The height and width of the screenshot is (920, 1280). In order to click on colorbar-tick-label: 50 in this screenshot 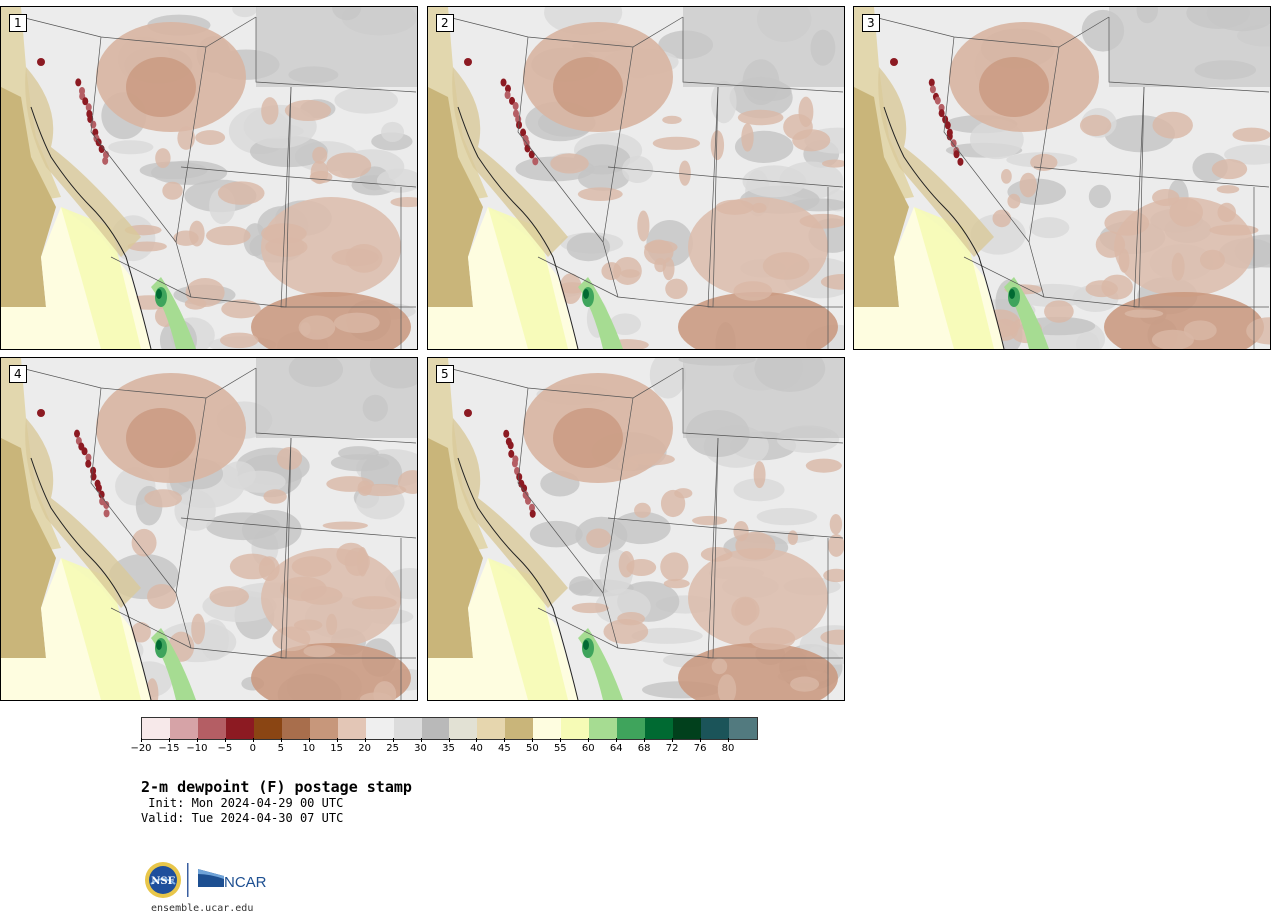, I will do `click(532, 748)`.